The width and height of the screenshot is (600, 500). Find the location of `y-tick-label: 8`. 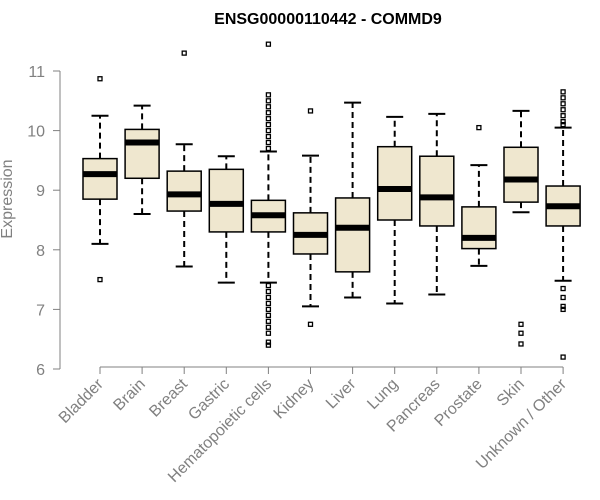

y-tick-label: 8 is located at coordinates (40, 251).